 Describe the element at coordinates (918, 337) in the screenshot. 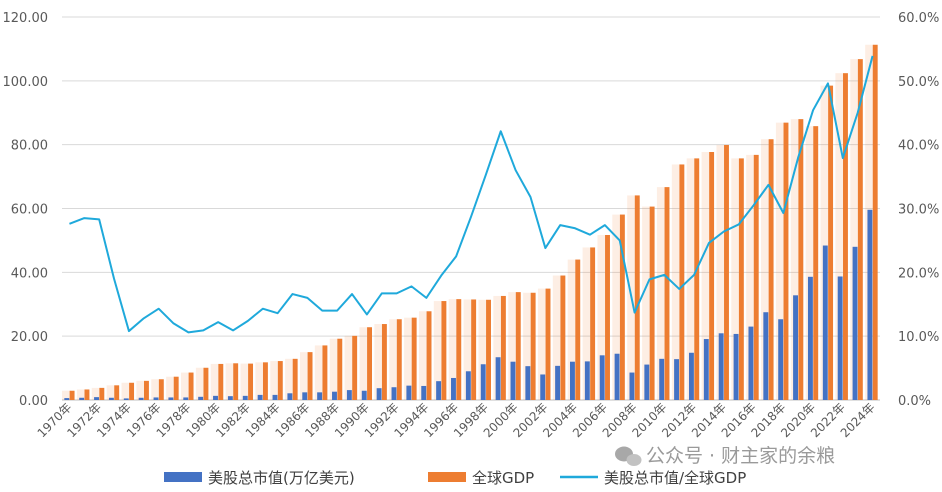

I see `y-right-tick-label: 10.0%` at that location.